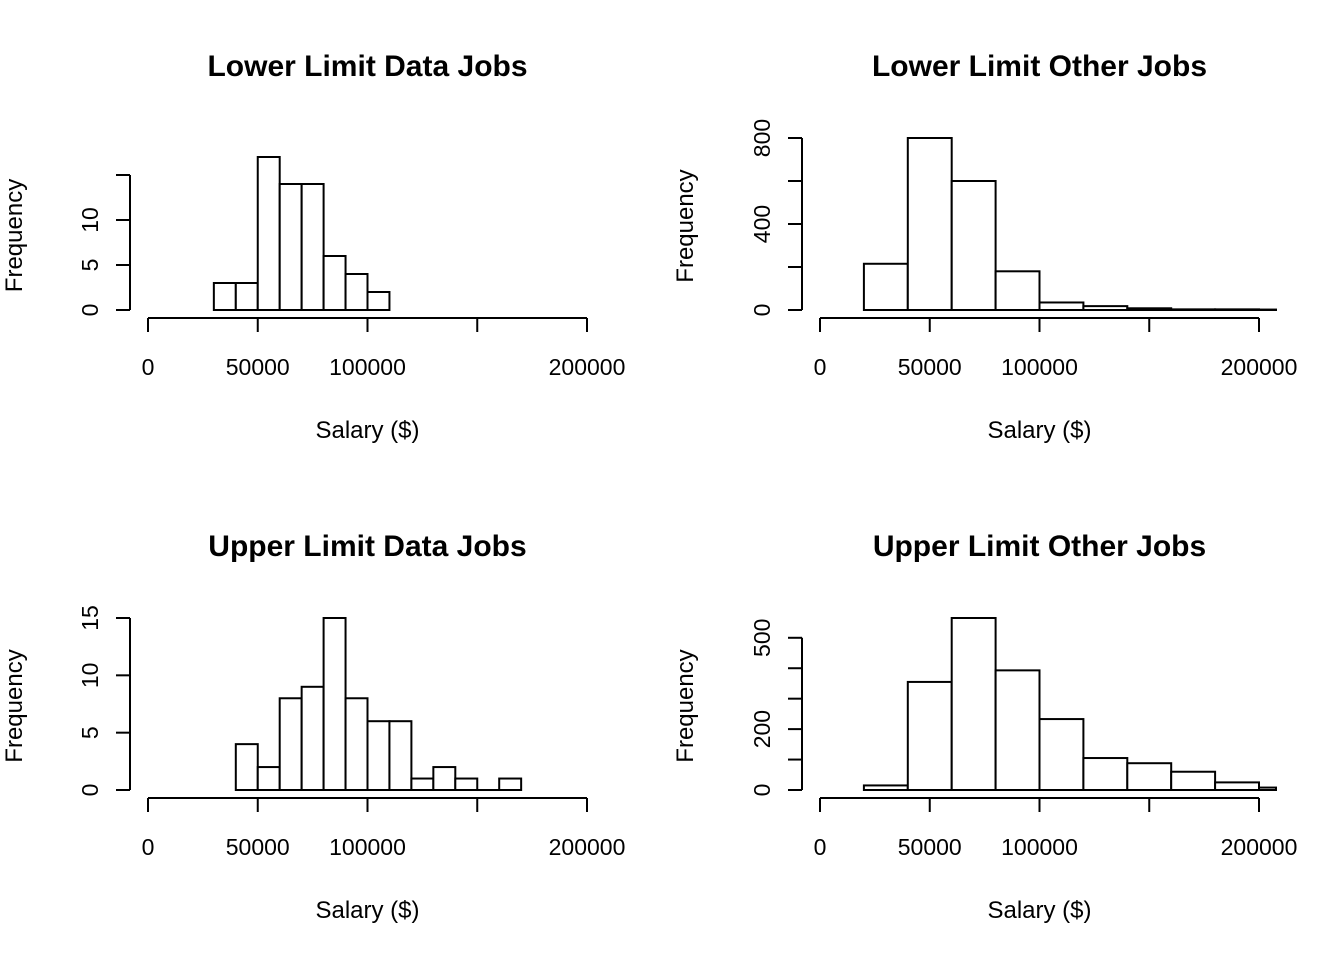 The image size is (1344, 965). Describe the element at coordinates (762, 729) in the screenshot. I see `y-tick-label: 200` at that location.